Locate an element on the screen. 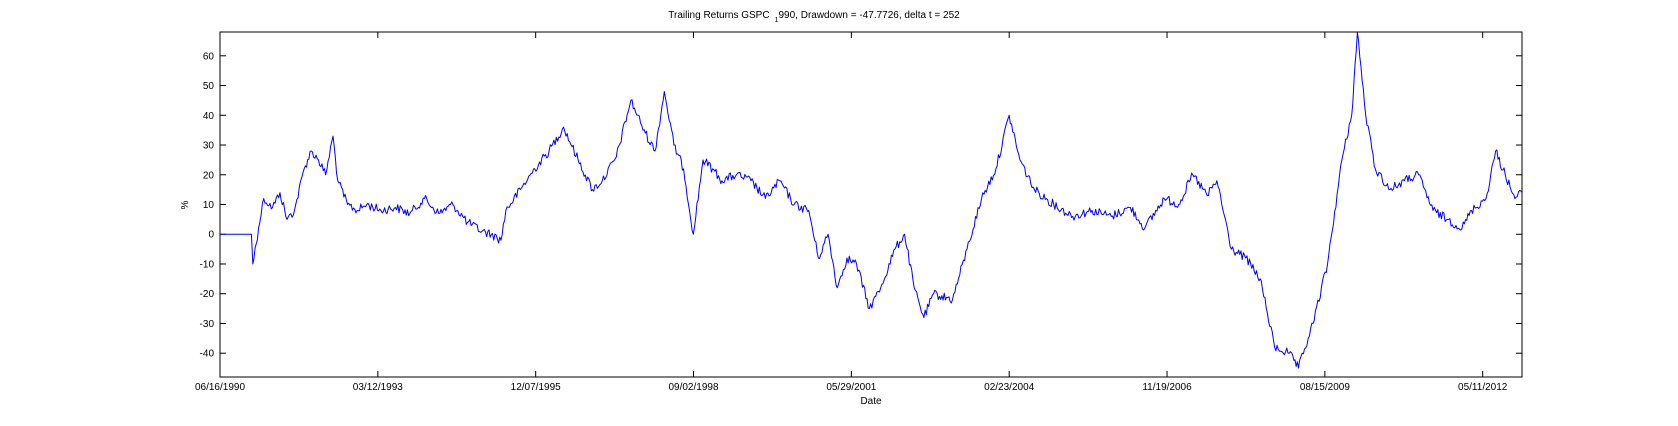 This screenshot has height=426, width=1678. x-tick-label: 03/12/1993 is located at coordinates (378, 387).